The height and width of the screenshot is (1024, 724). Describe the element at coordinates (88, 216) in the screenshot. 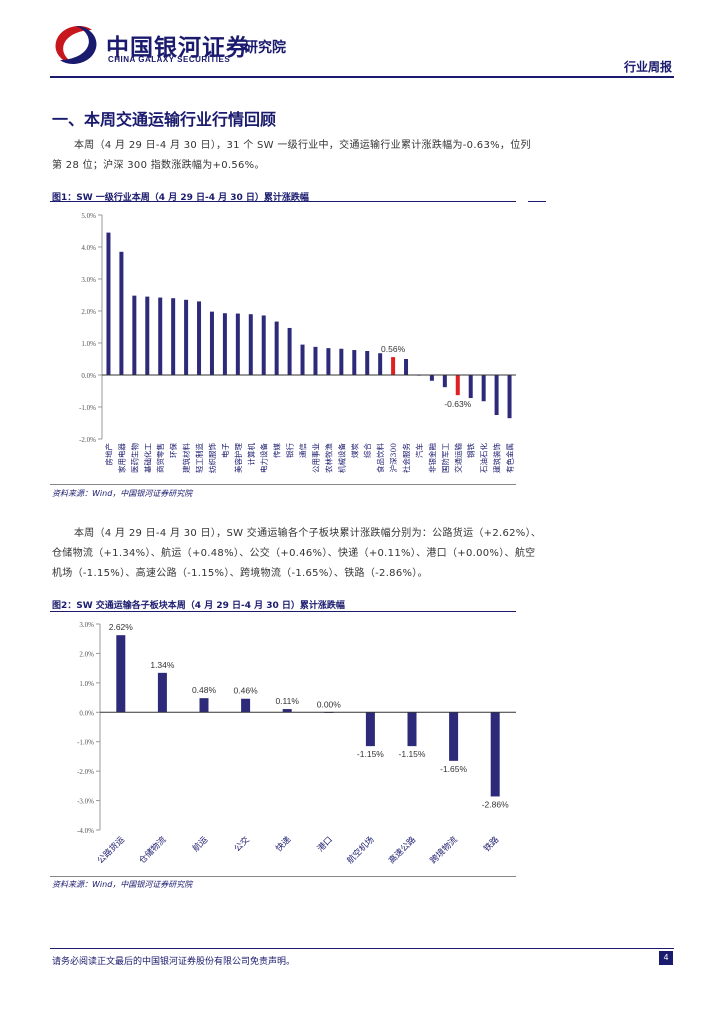

I see `y-tick-label: 5.0%` at that location.